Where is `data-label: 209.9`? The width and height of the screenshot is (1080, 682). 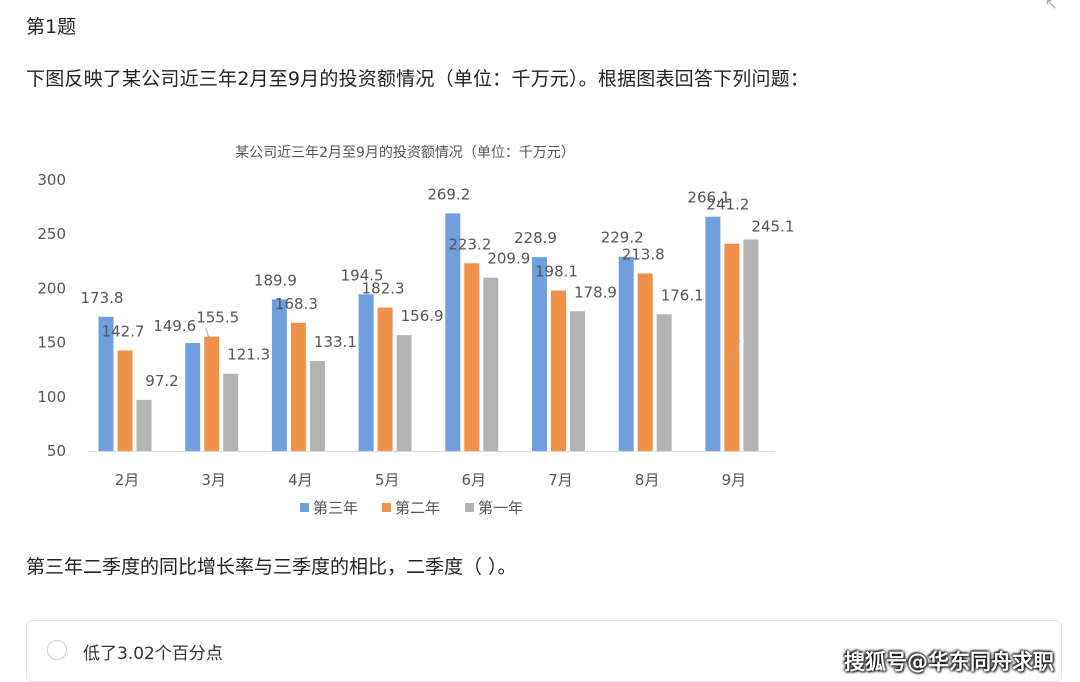
data-label: 209.9 is located at coordinates (508, 259).